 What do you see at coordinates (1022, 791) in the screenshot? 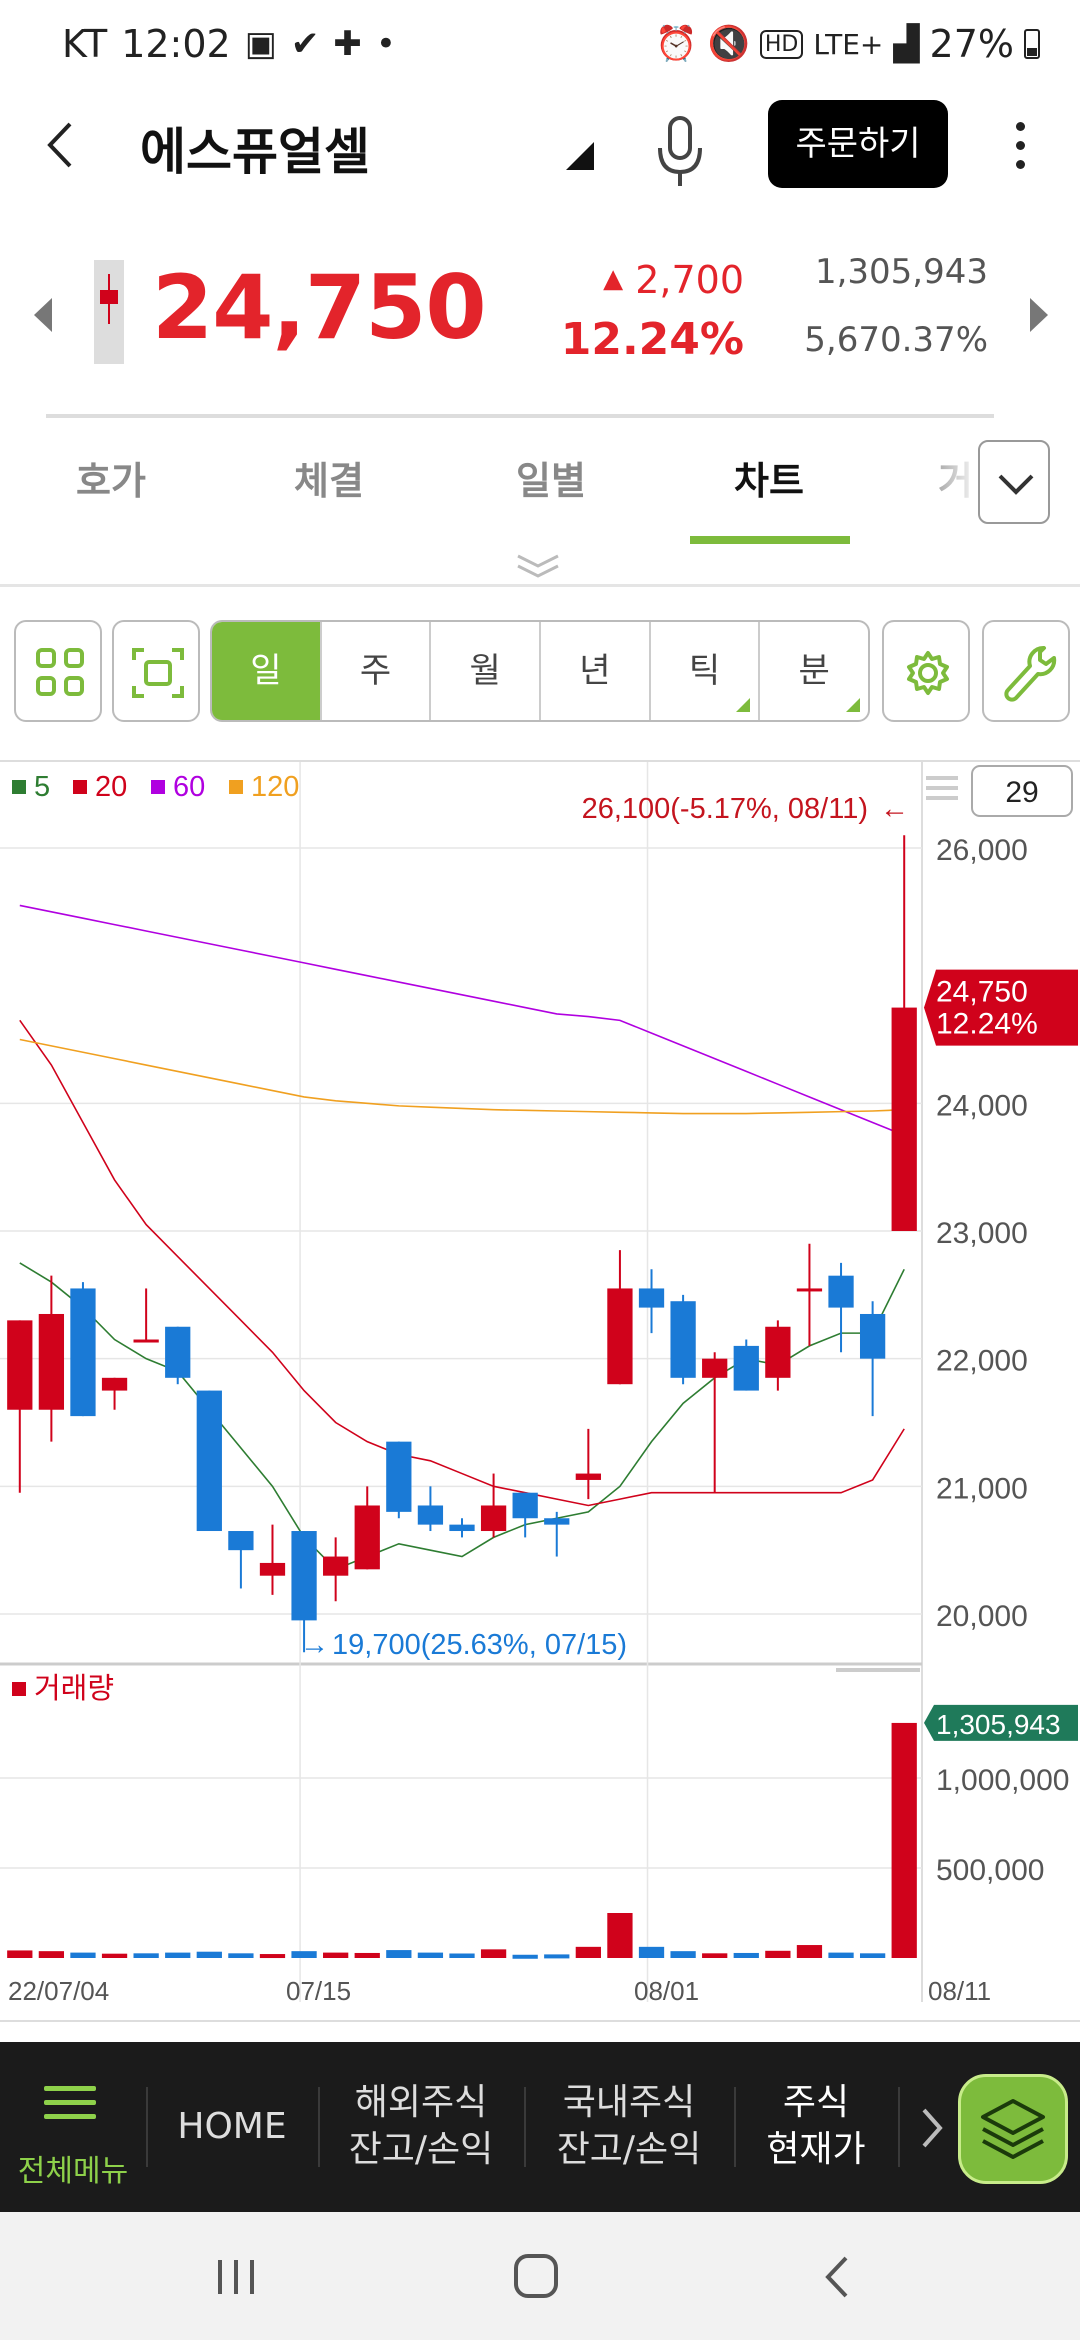
I see `candle-count-box` at bounding box center [1022, 791].